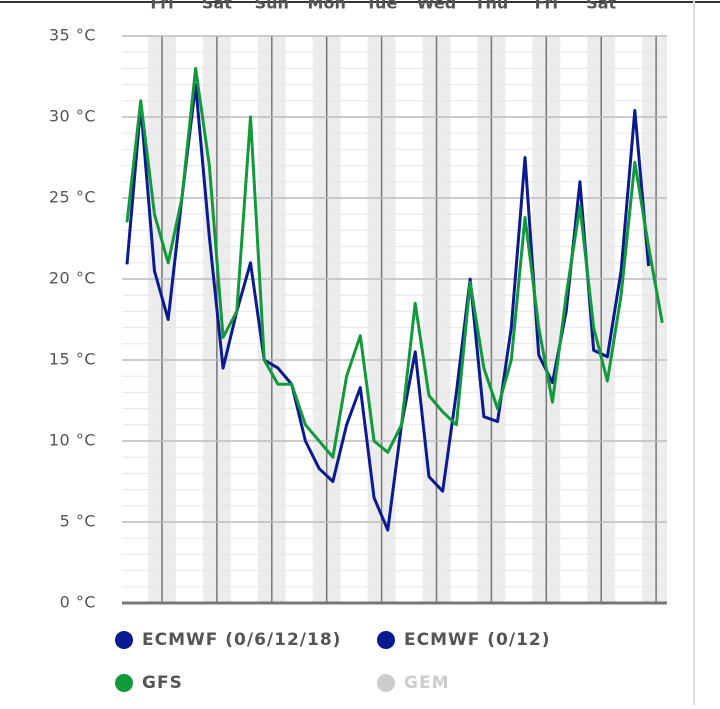 This screenshot has width=720, height=709. I want to click on x-tick-label: Sun, so click(272, 6).